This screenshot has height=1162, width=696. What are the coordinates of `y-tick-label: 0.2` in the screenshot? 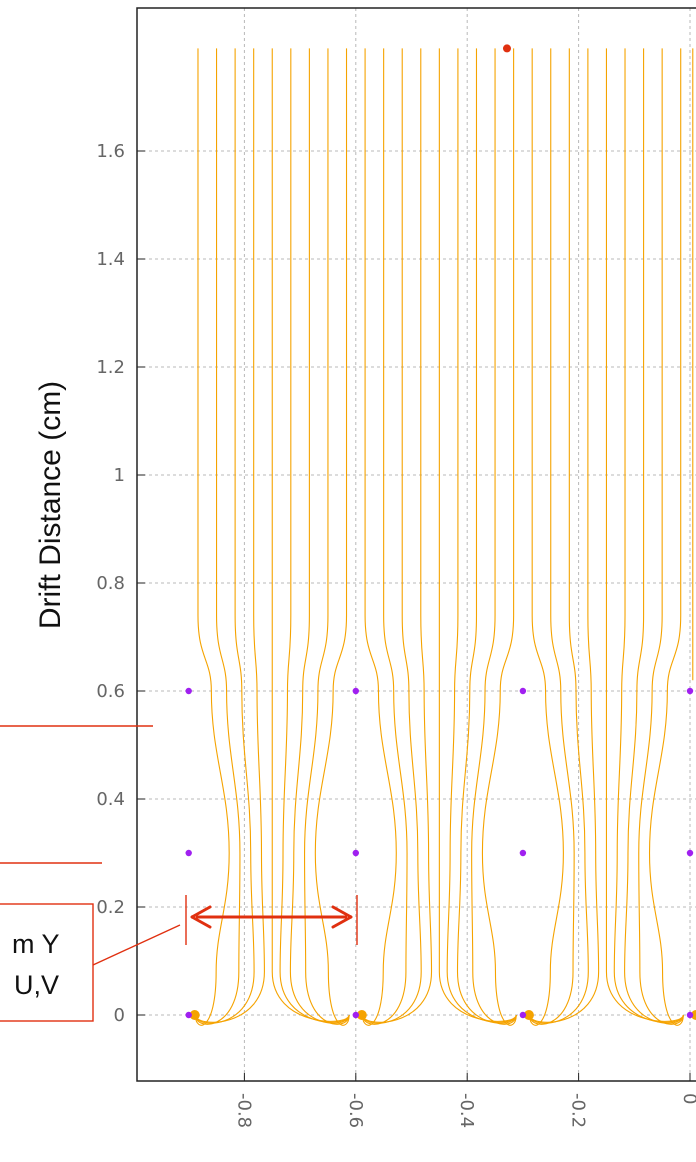 It's located at (110, 907).